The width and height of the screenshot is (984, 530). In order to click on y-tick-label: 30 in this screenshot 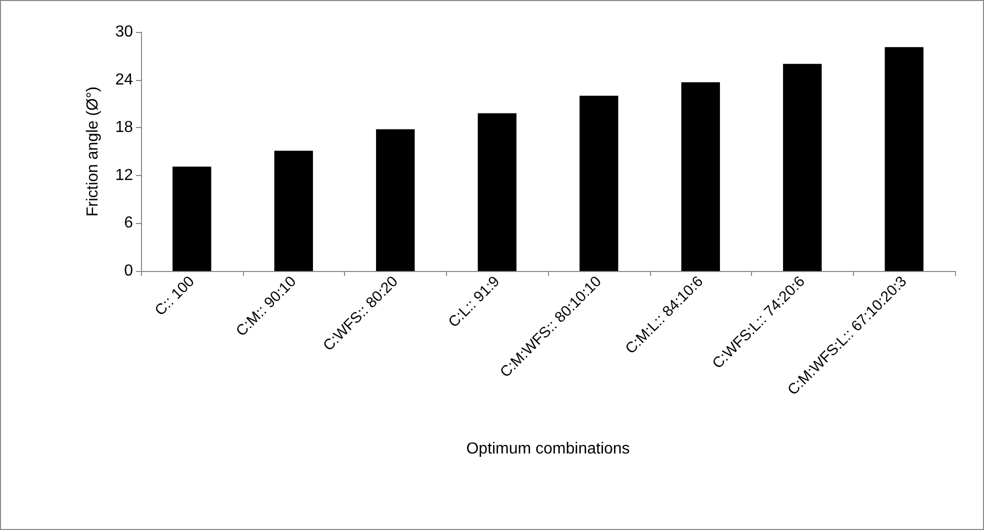, I will do `click(124, 32)`.